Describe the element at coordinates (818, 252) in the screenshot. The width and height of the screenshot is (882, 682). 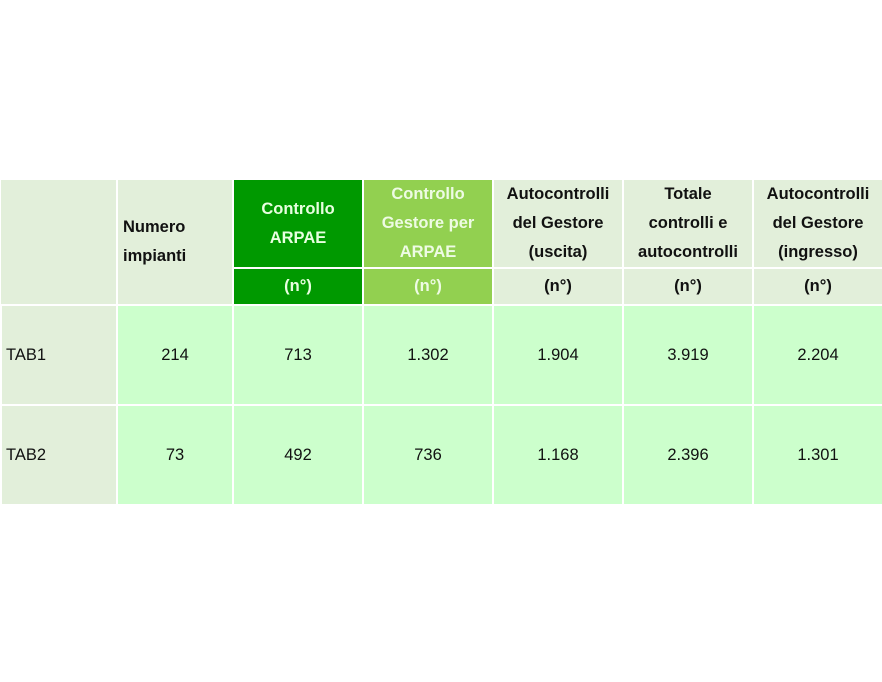
I see `header-line: (ingresso)` at that location.